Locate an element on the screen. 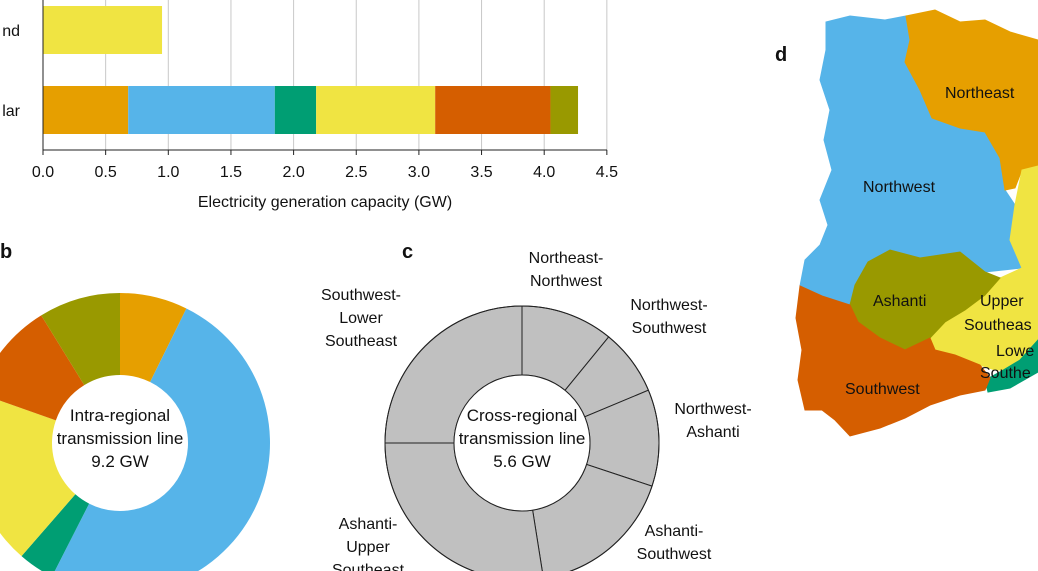 The image size is (1038, 571). donut-slice-label: Upper is located at coordinates (368, 547).